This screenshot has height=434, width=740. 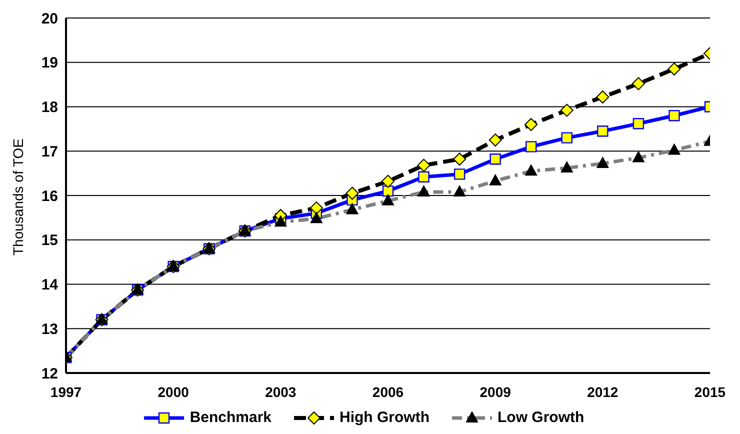 I want to click on y-tick-label: 15, so click(x=49, y=241).